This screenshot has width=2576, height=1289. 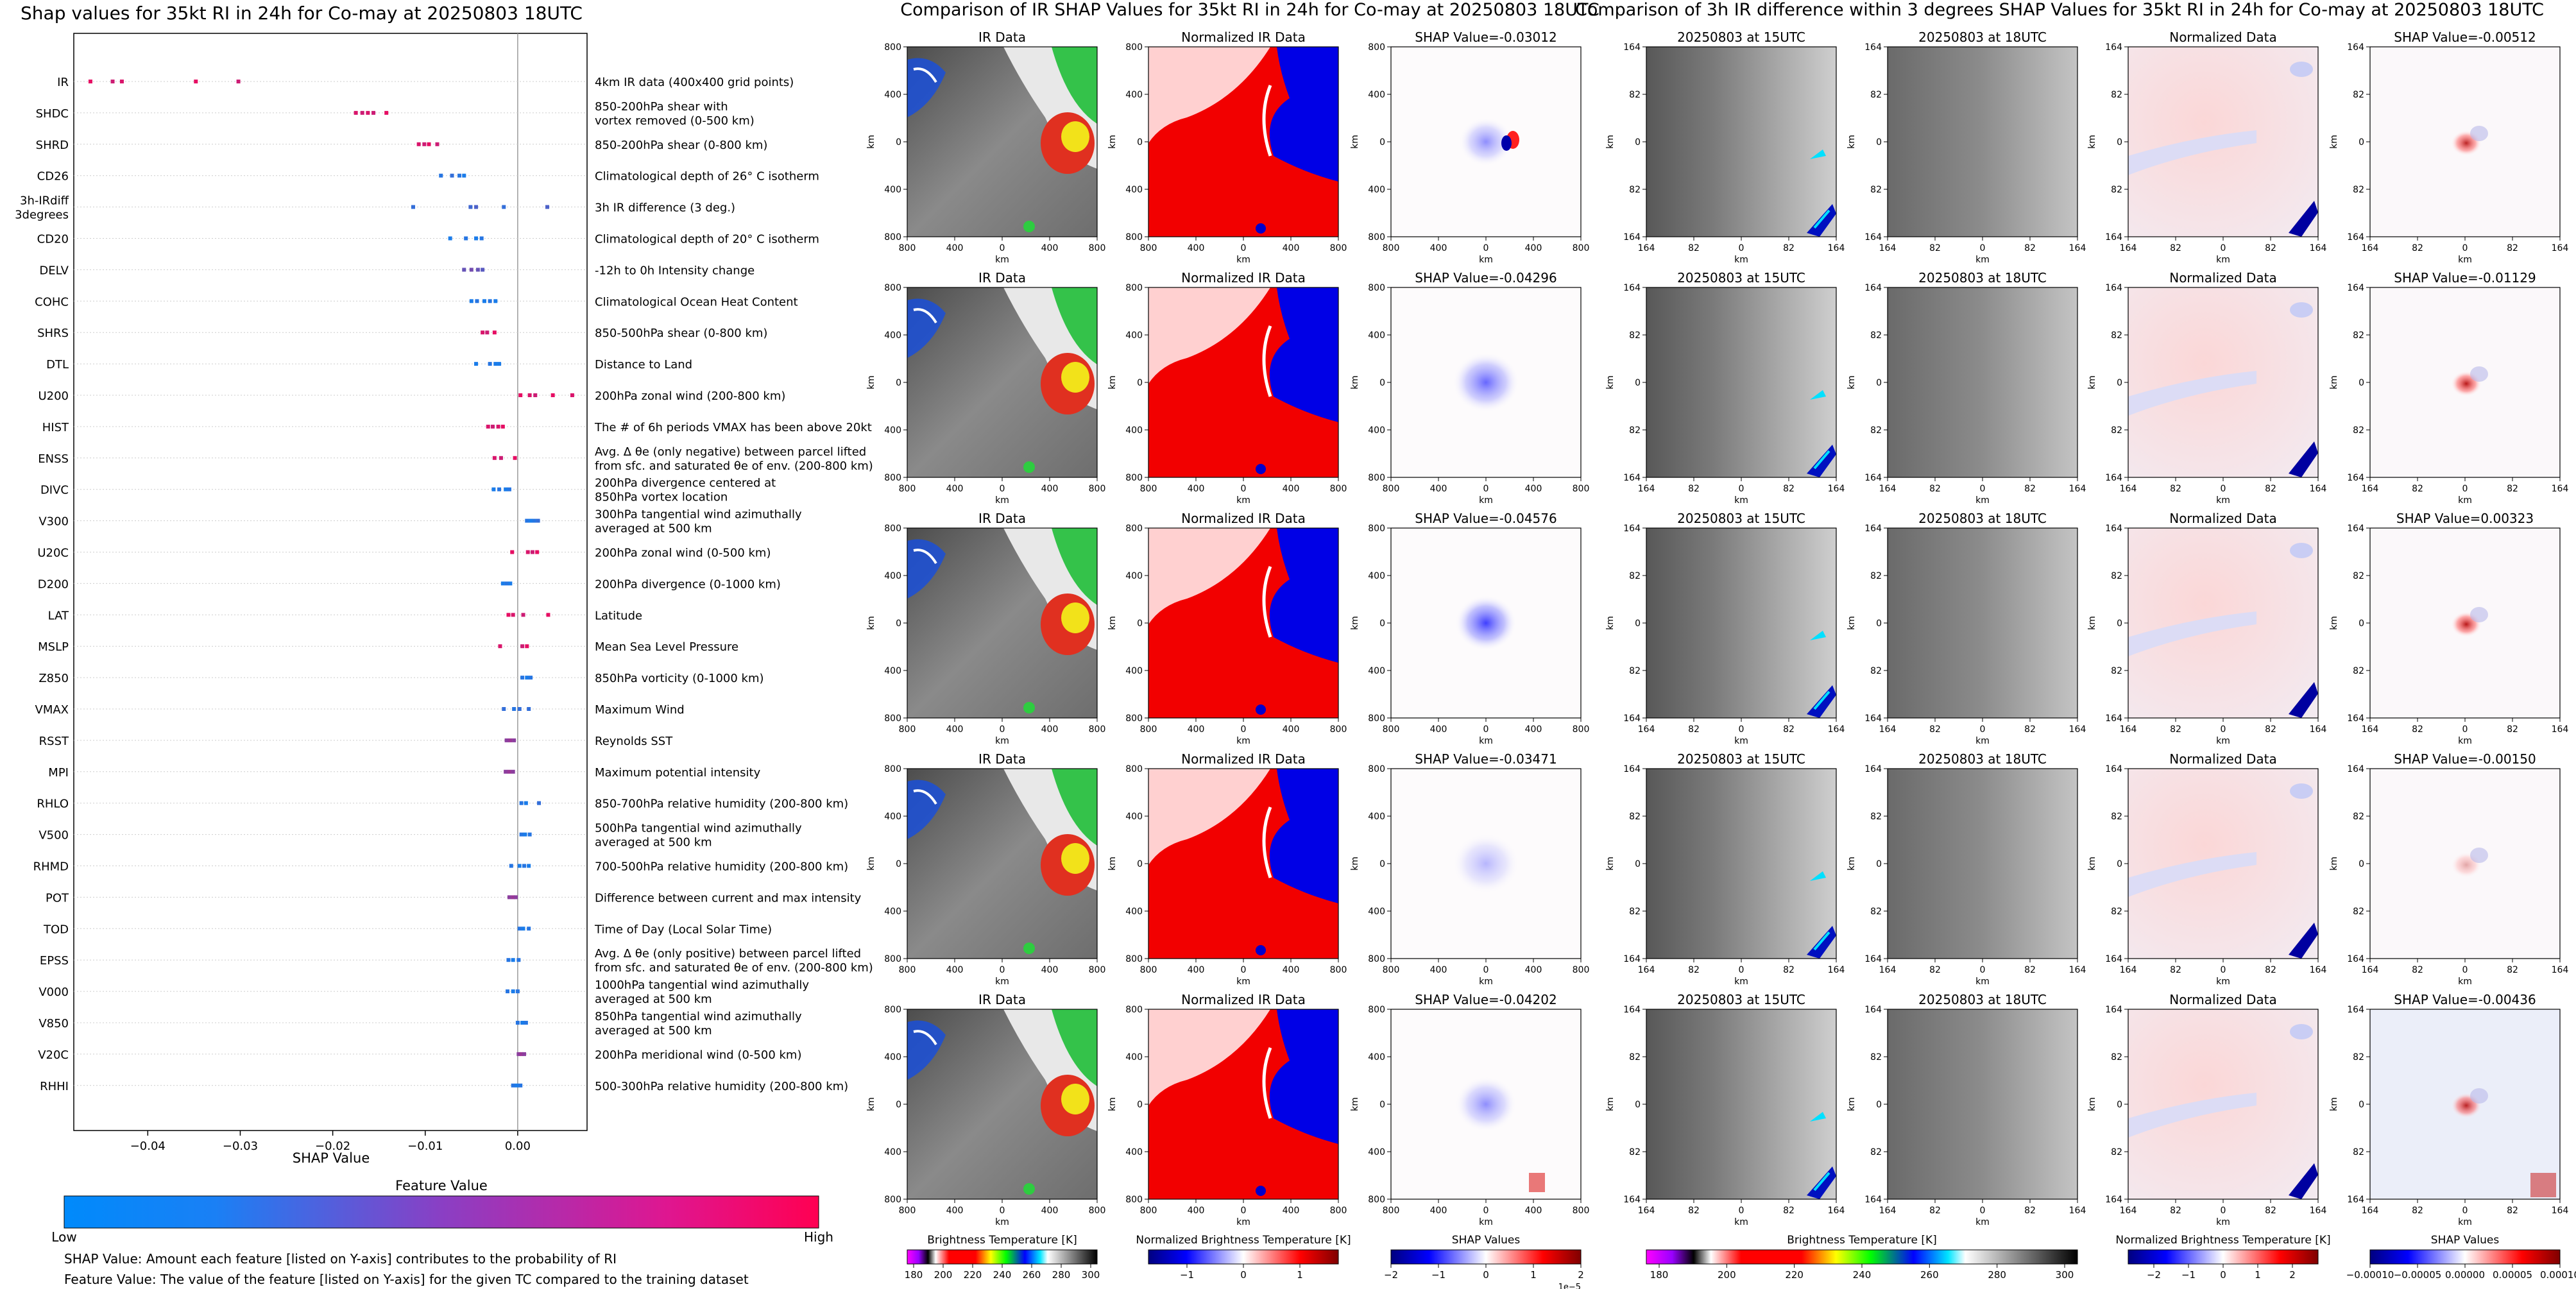 What do you see at coordinates (1741, 759) in the screenshot?
I see `panel-title: 20250803 at 15UTC` at bounding box center [1741, 759].